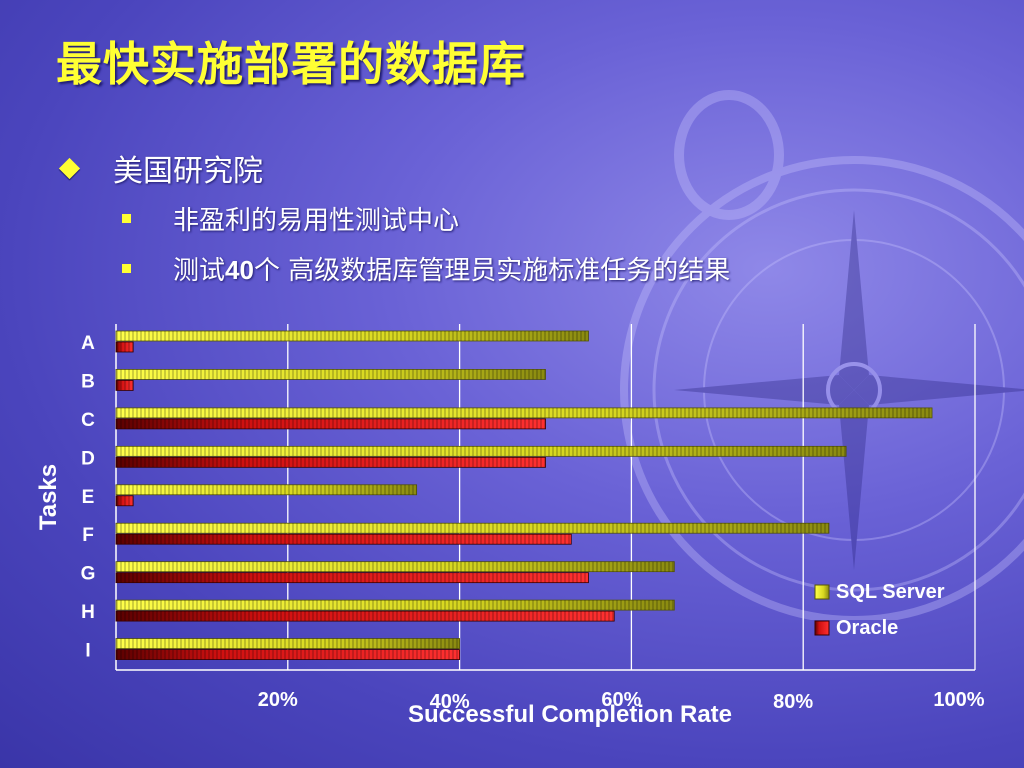 This screenshot has width=1024, height=768. Describe the element at coordinates (450, 702) in the screenshot. I see `x-tick-label: 40%` at that location.